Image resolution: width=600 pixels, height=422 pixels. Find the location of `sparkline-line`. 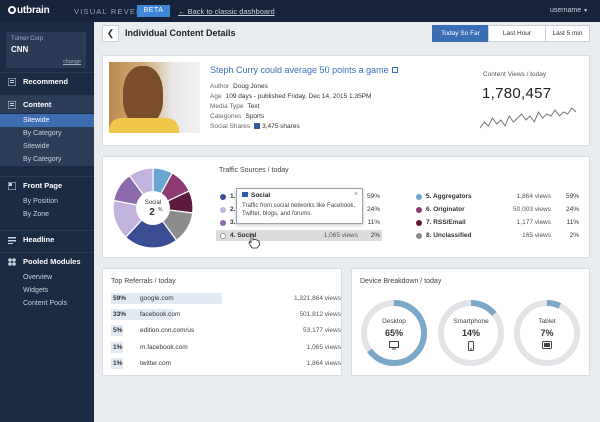

sparkline-line is located at coordinates (528, 118).